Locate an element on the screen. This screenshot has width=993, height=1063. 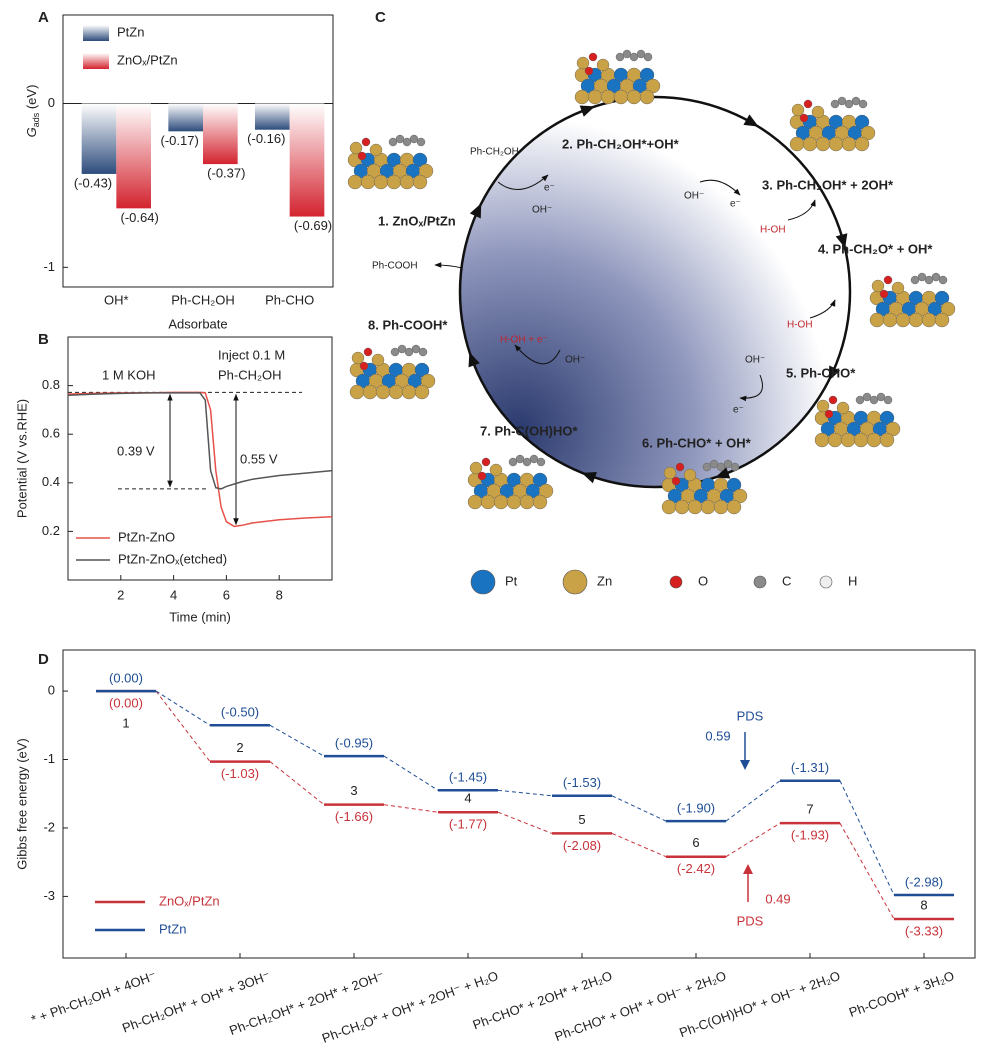
value-label: (-1.03) is located at coordinates (240, 773).